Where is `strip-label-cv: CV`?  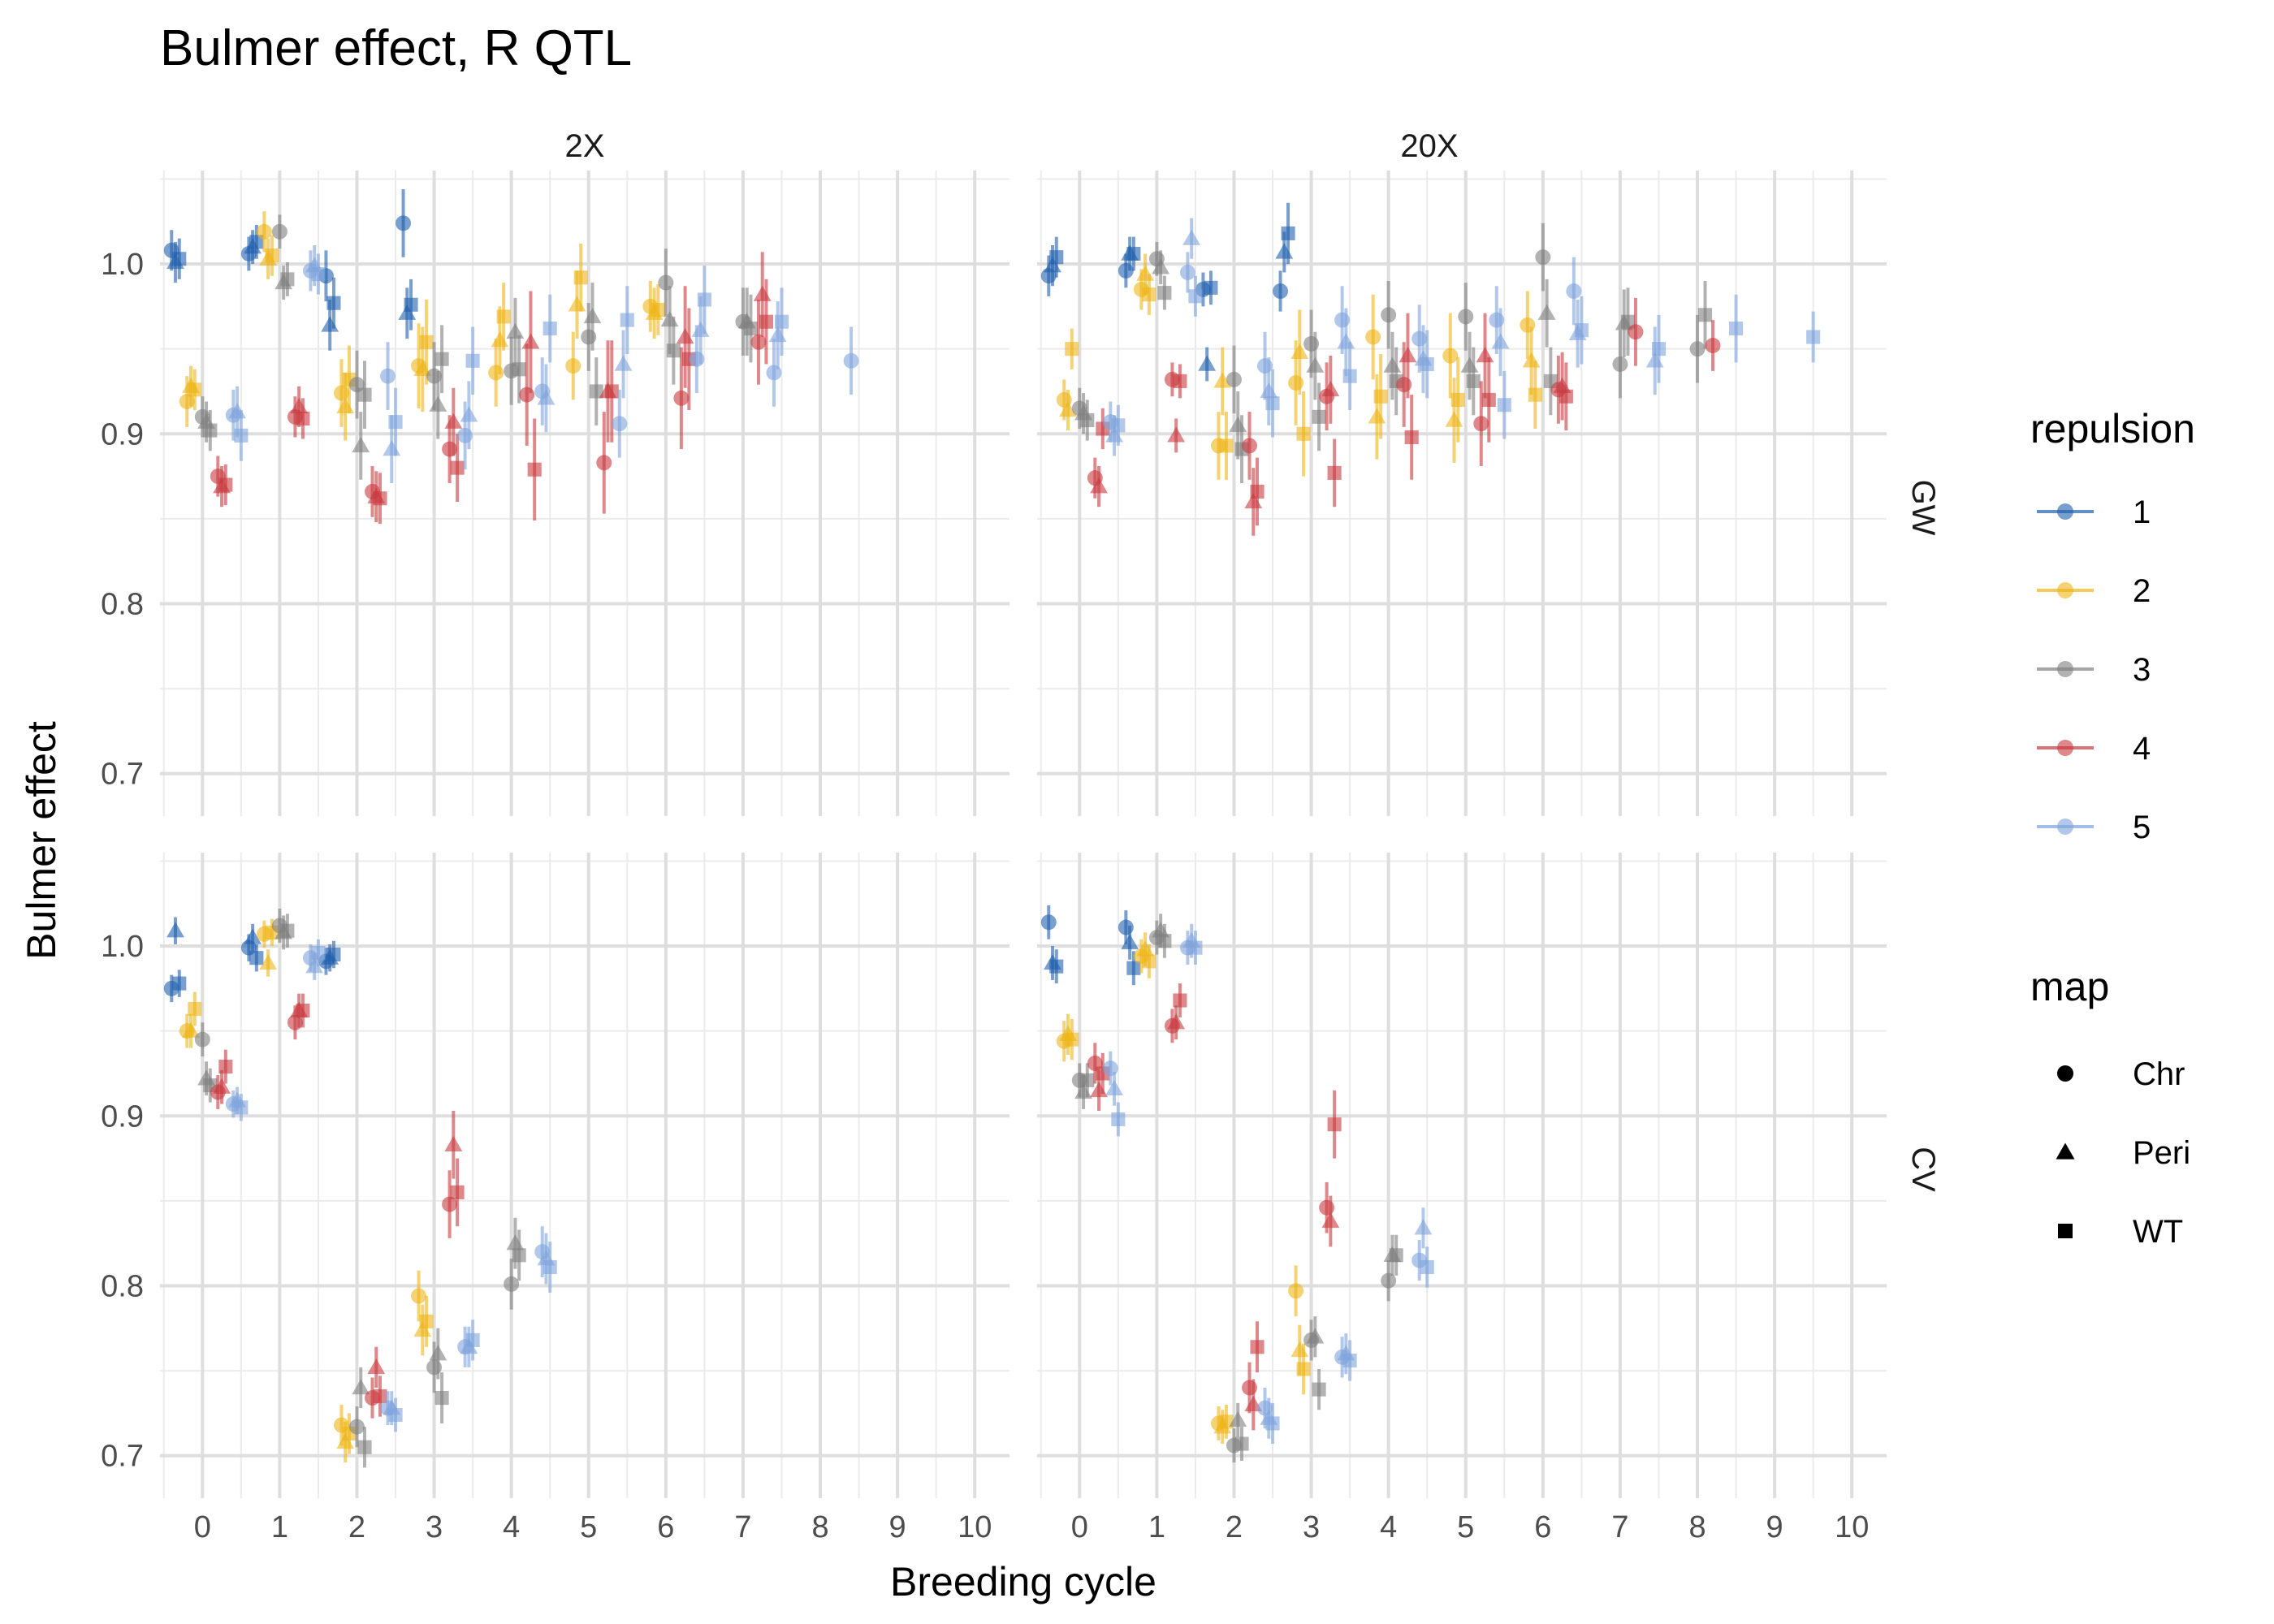
strip-label-cv: CV is located at coordinates (1923, 1170).